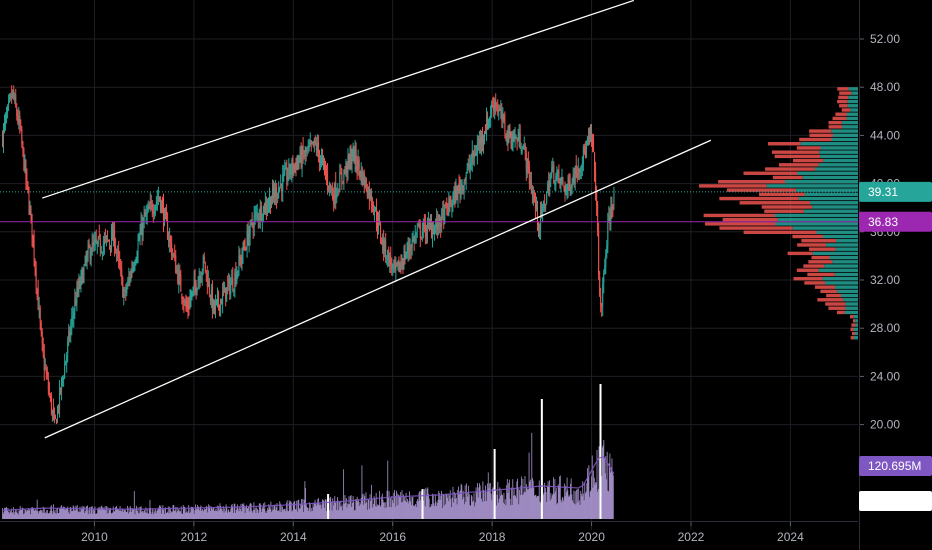  What do you see at coordinates (795, 152) in the screenshot?
I see `profile-bar-down` at bounding box center [795, 152].